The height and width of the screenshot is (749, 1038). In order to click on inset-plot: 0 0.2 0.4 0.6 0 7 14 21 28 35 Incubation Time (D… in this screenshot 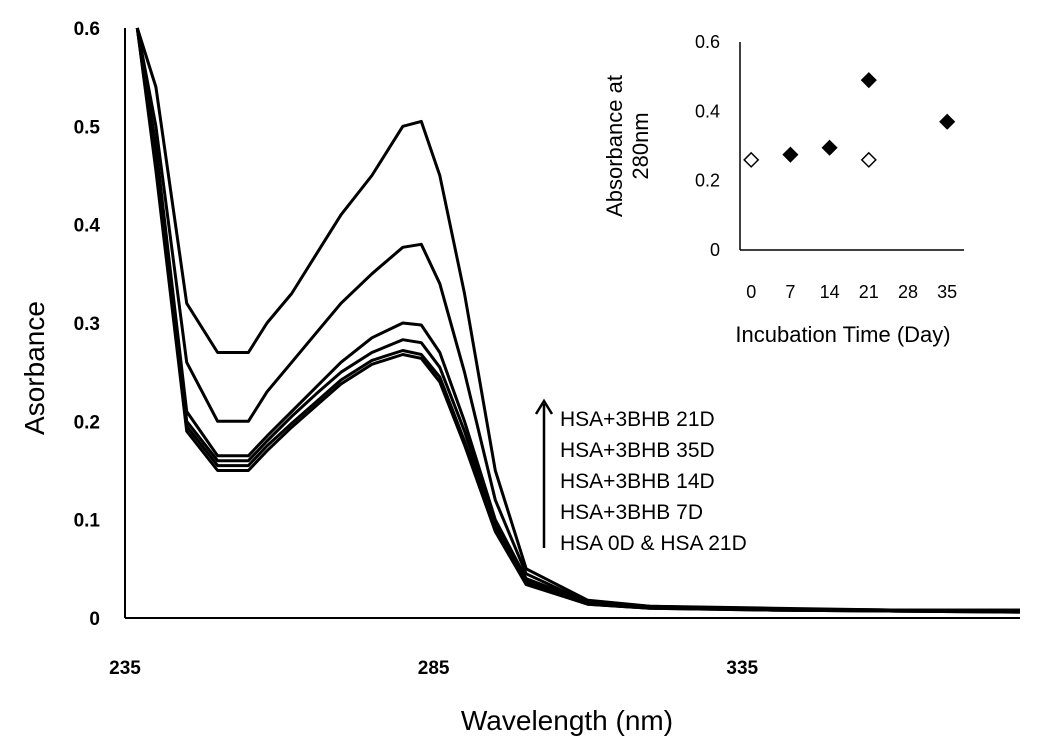, I will do `click(783, 189)`.